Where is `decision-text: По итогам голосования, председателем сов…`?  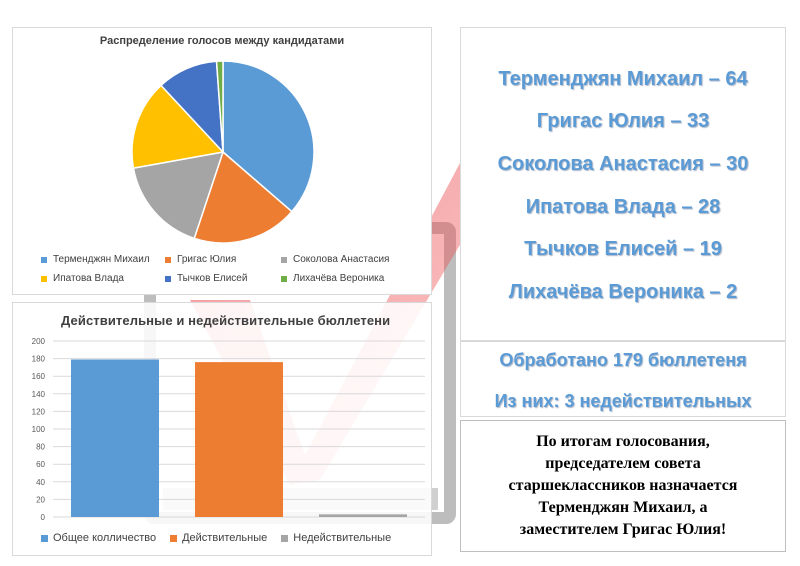 decision-text: По итогам голосования, председателем сов… is located at coordinates (623, 486).